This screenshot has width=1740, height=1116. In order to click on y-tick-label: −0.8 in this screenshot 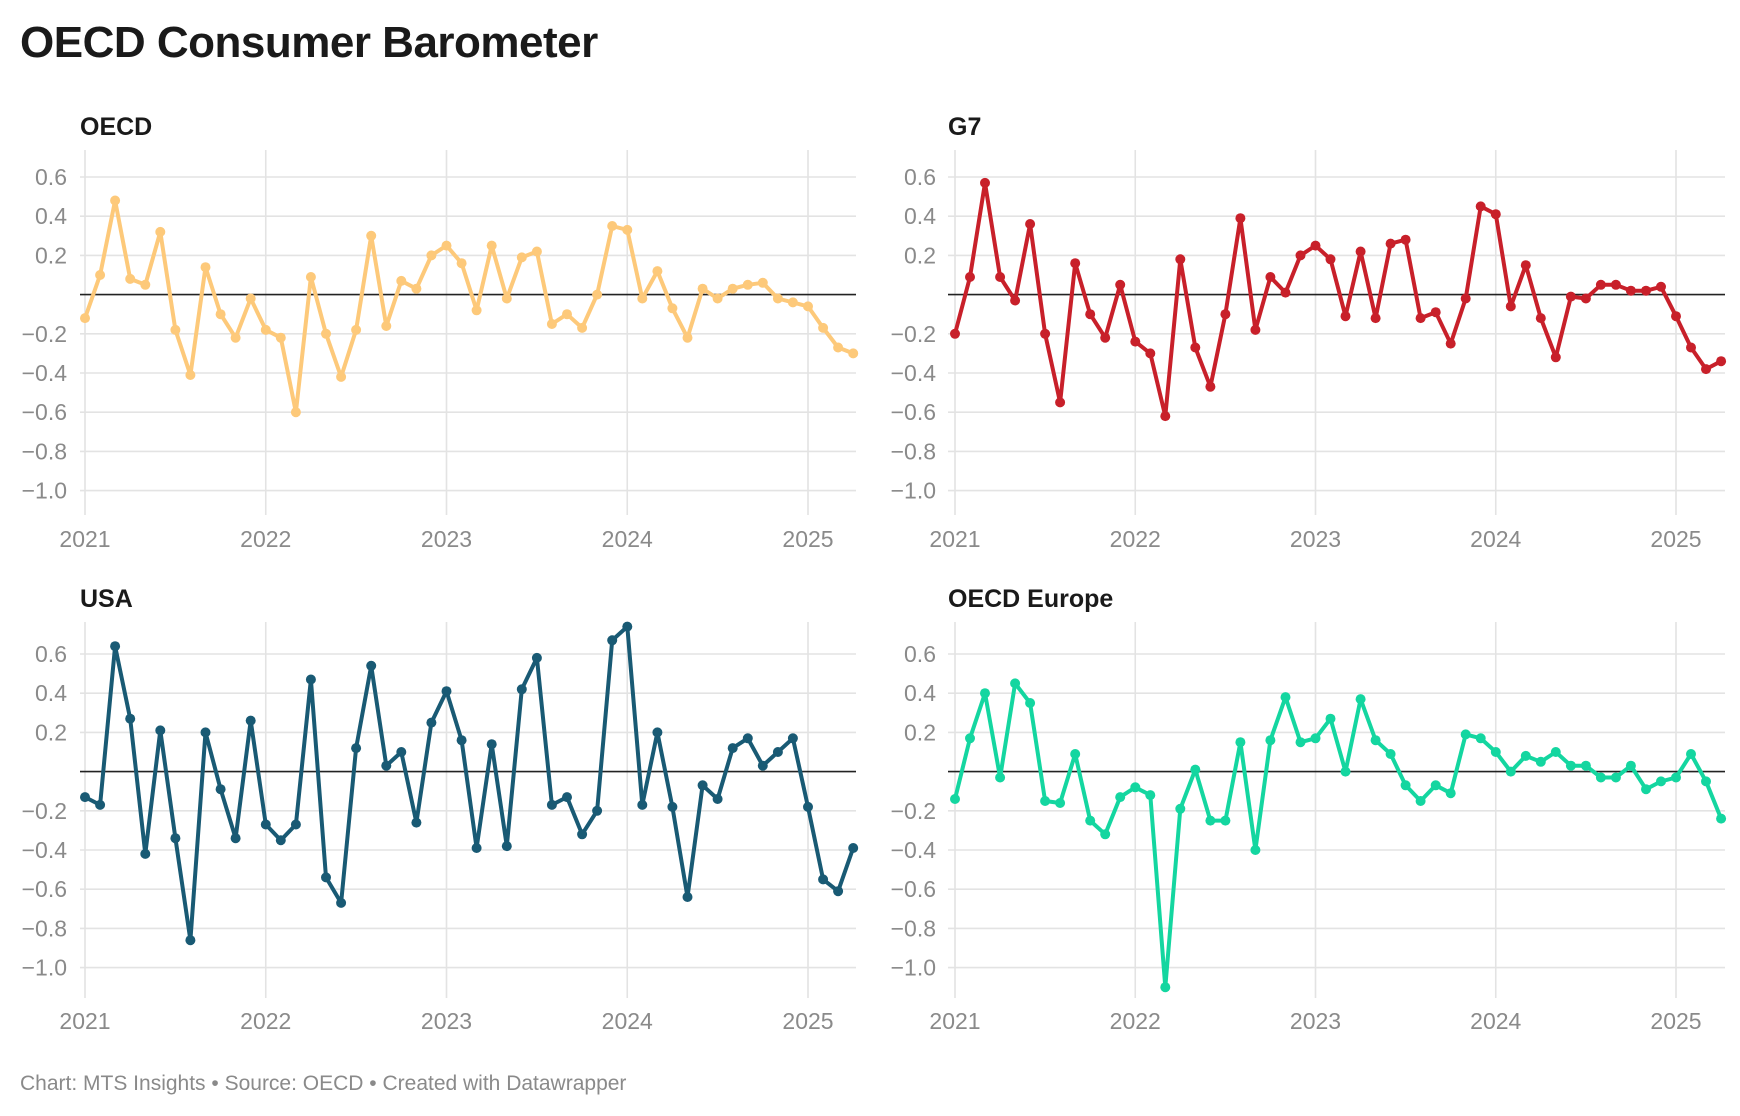, I will do `click(44, 928)`.